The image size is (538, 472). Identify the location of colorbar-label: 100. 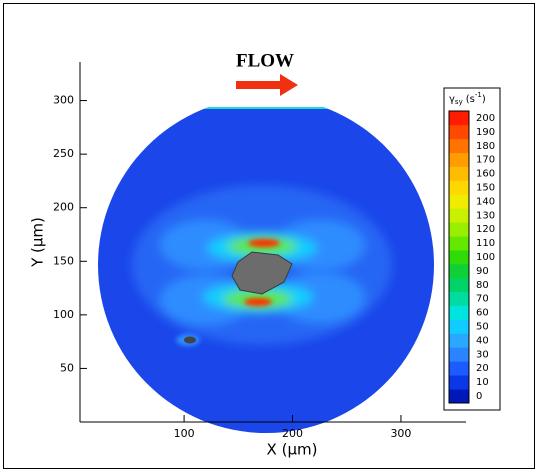
(485, 257).